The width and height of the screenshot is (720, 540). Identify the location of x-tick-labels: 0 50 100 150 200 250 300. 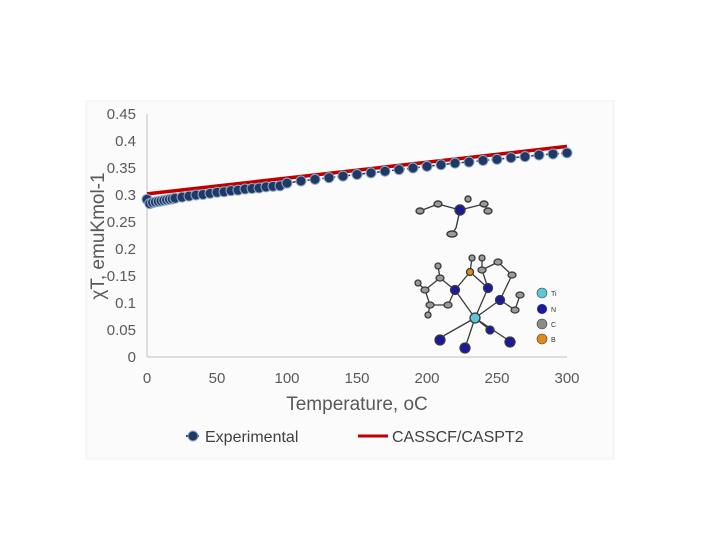
(361, 378).